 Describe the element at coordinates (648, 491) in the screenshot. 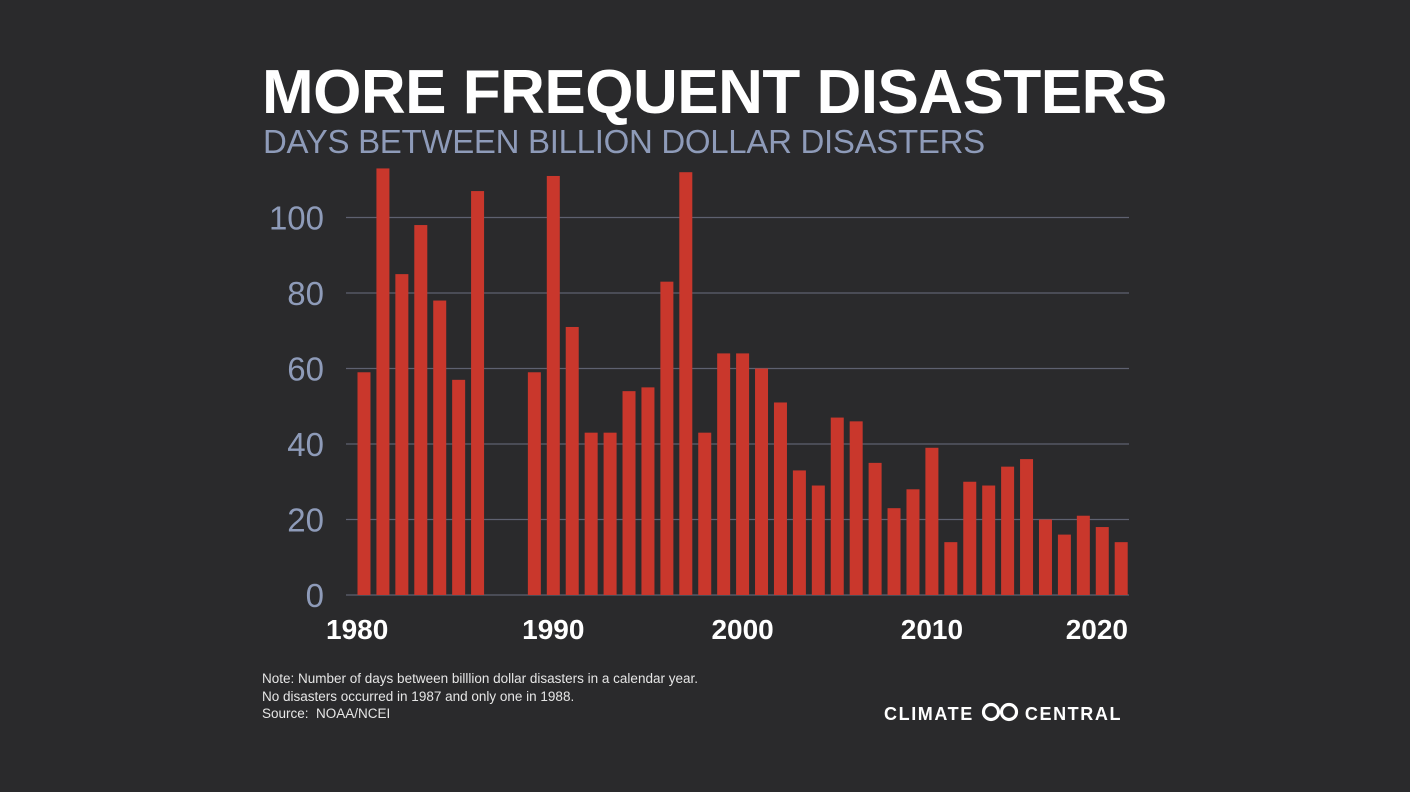

I see `bar-1995` at that location.